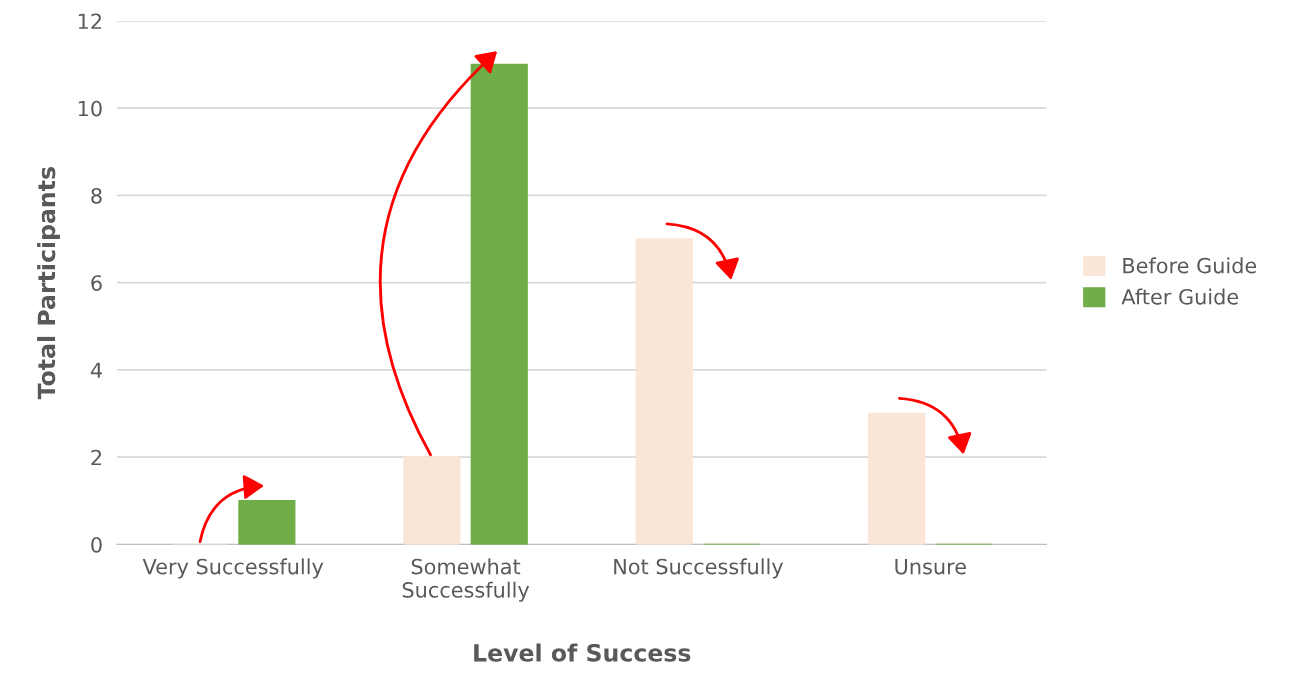  Describe the element at coordinates (466, 580) in the screenshot. I see `x-tick-label: Somewhat Successfully` at that location.